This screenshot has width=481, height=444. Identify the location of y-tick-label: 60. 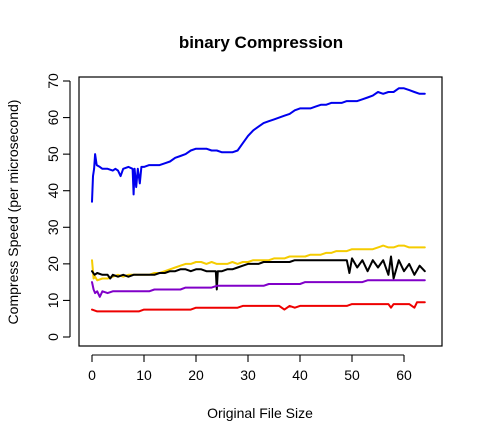
(53, 118).